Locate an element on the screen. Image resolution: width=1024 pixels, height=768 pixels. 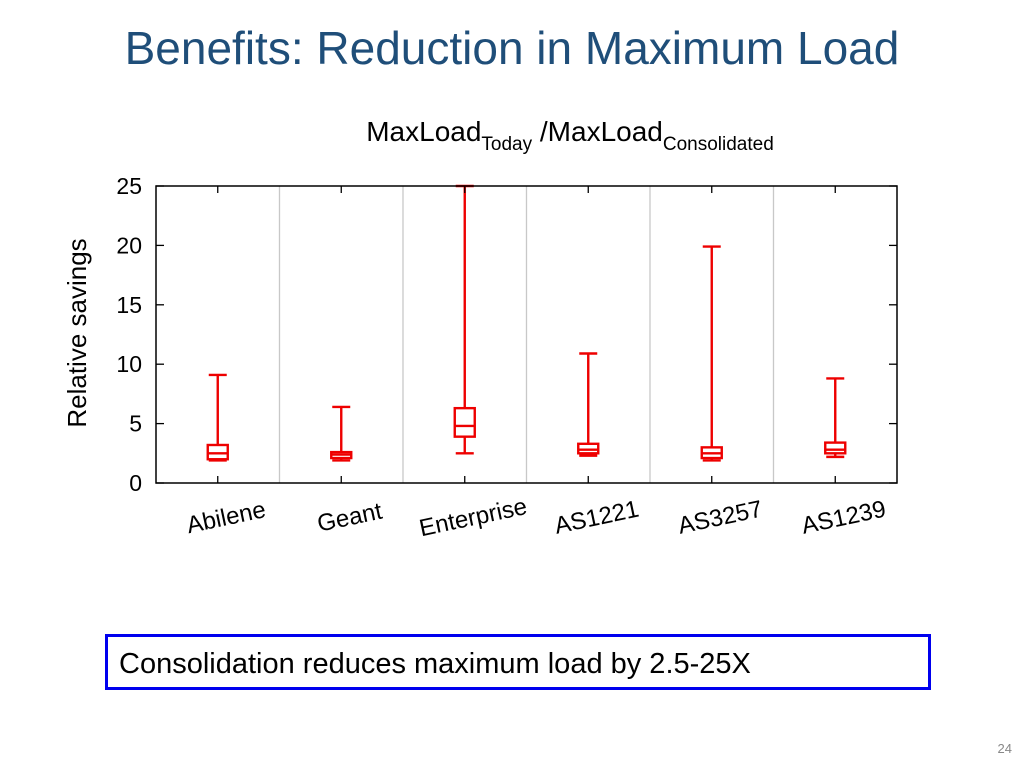
chart-title-sub-1: Today is located at coordinates (506, 144).